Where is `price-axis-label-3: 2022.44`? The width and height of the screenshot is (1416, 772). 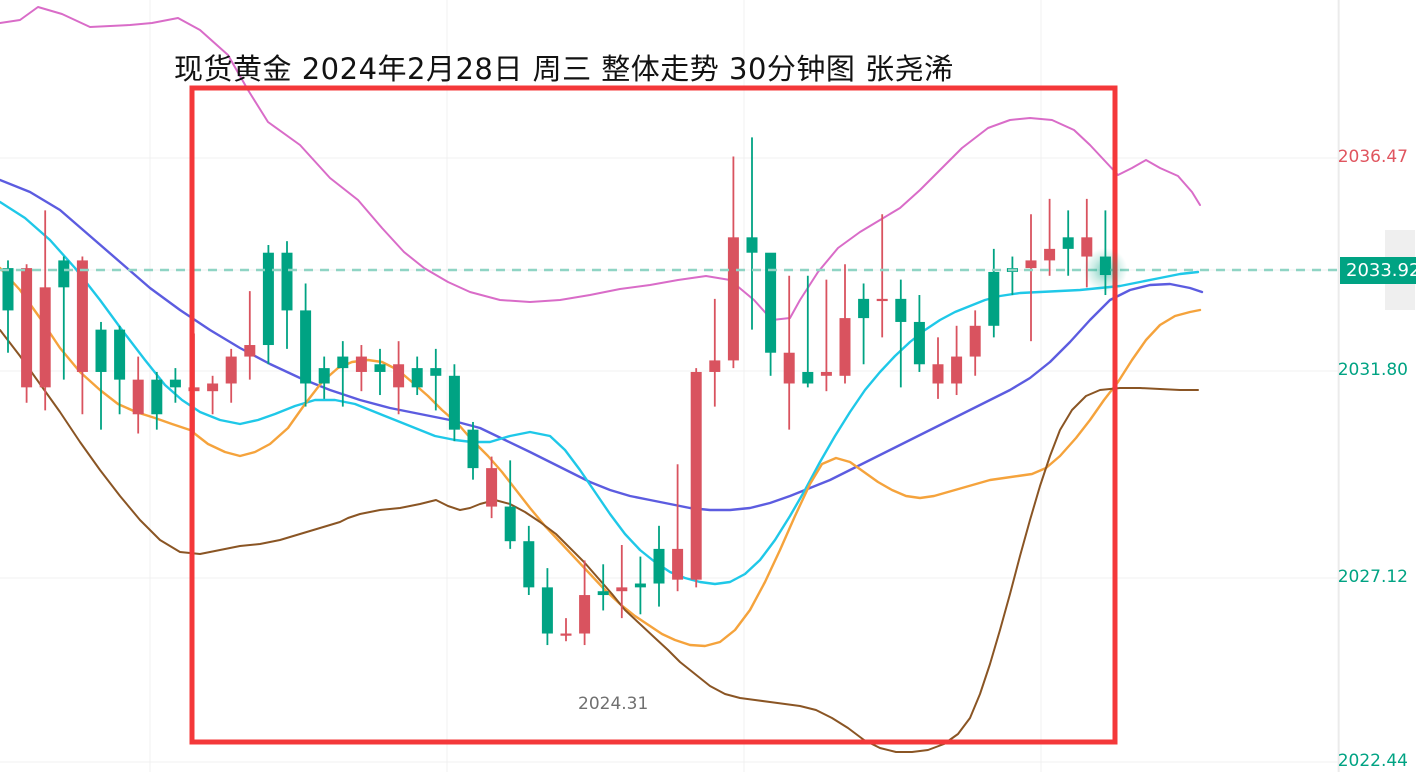 price-axis-label-3: 2022.44 is located at coordinates (1372, 761).